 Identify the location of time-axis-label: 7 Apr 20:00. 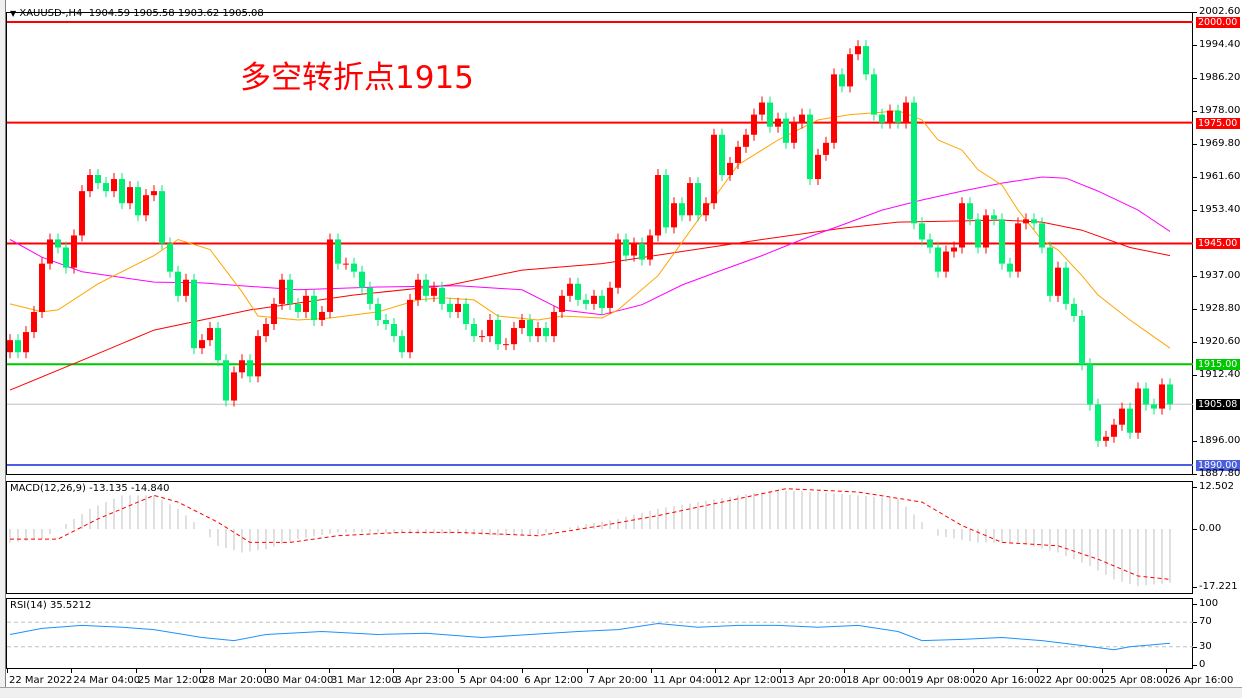
(618, 680).